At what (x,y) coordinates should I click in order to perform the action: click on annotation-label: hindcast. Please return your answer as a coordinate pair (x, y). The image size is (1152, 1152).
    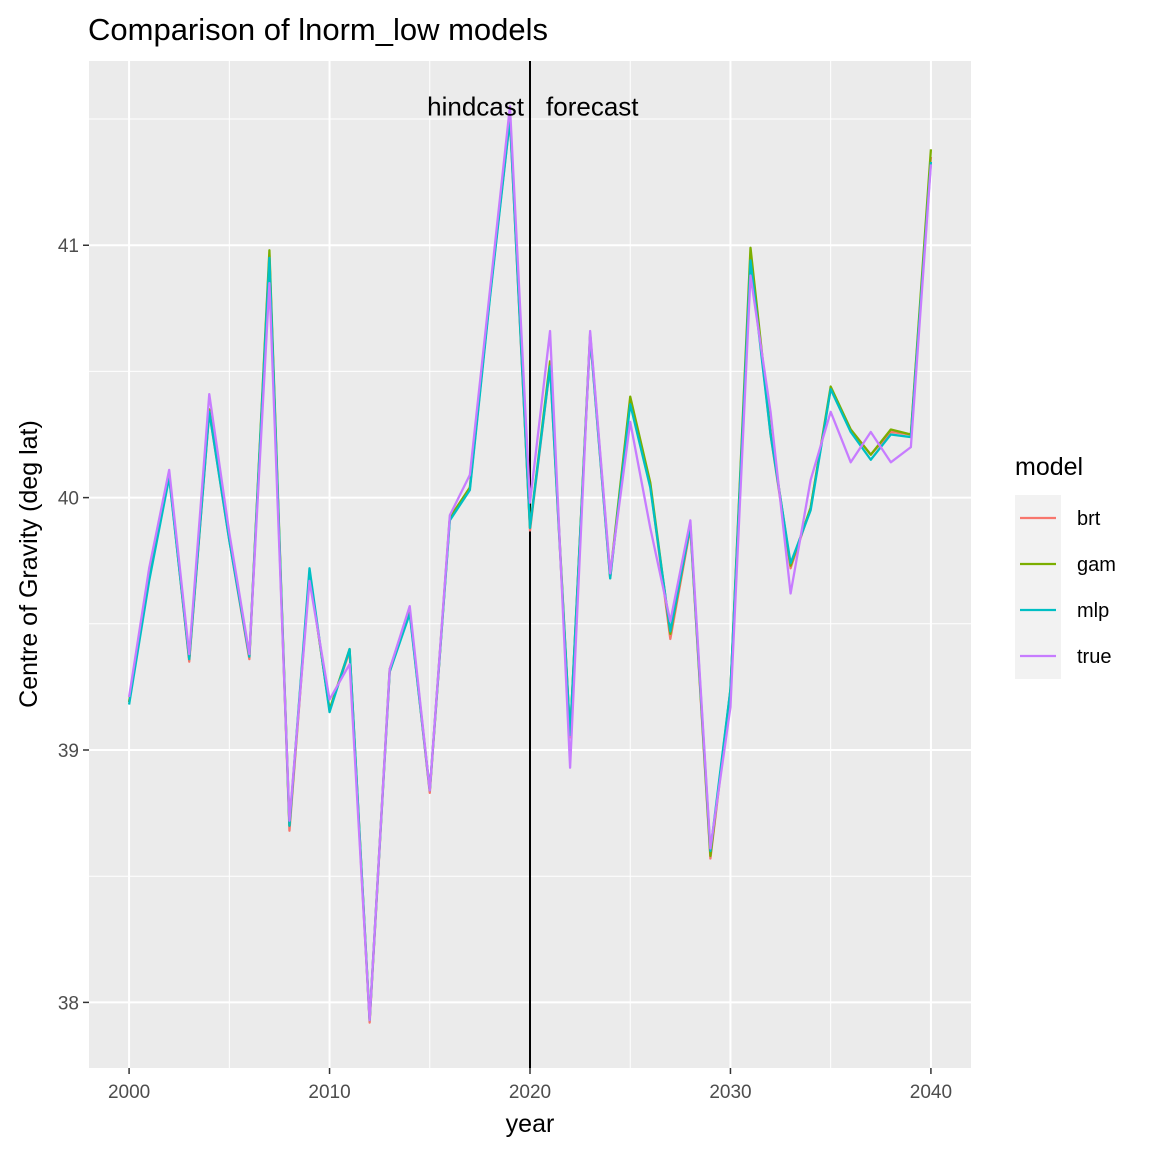
    Looking at the image, I should click on (476, 106).